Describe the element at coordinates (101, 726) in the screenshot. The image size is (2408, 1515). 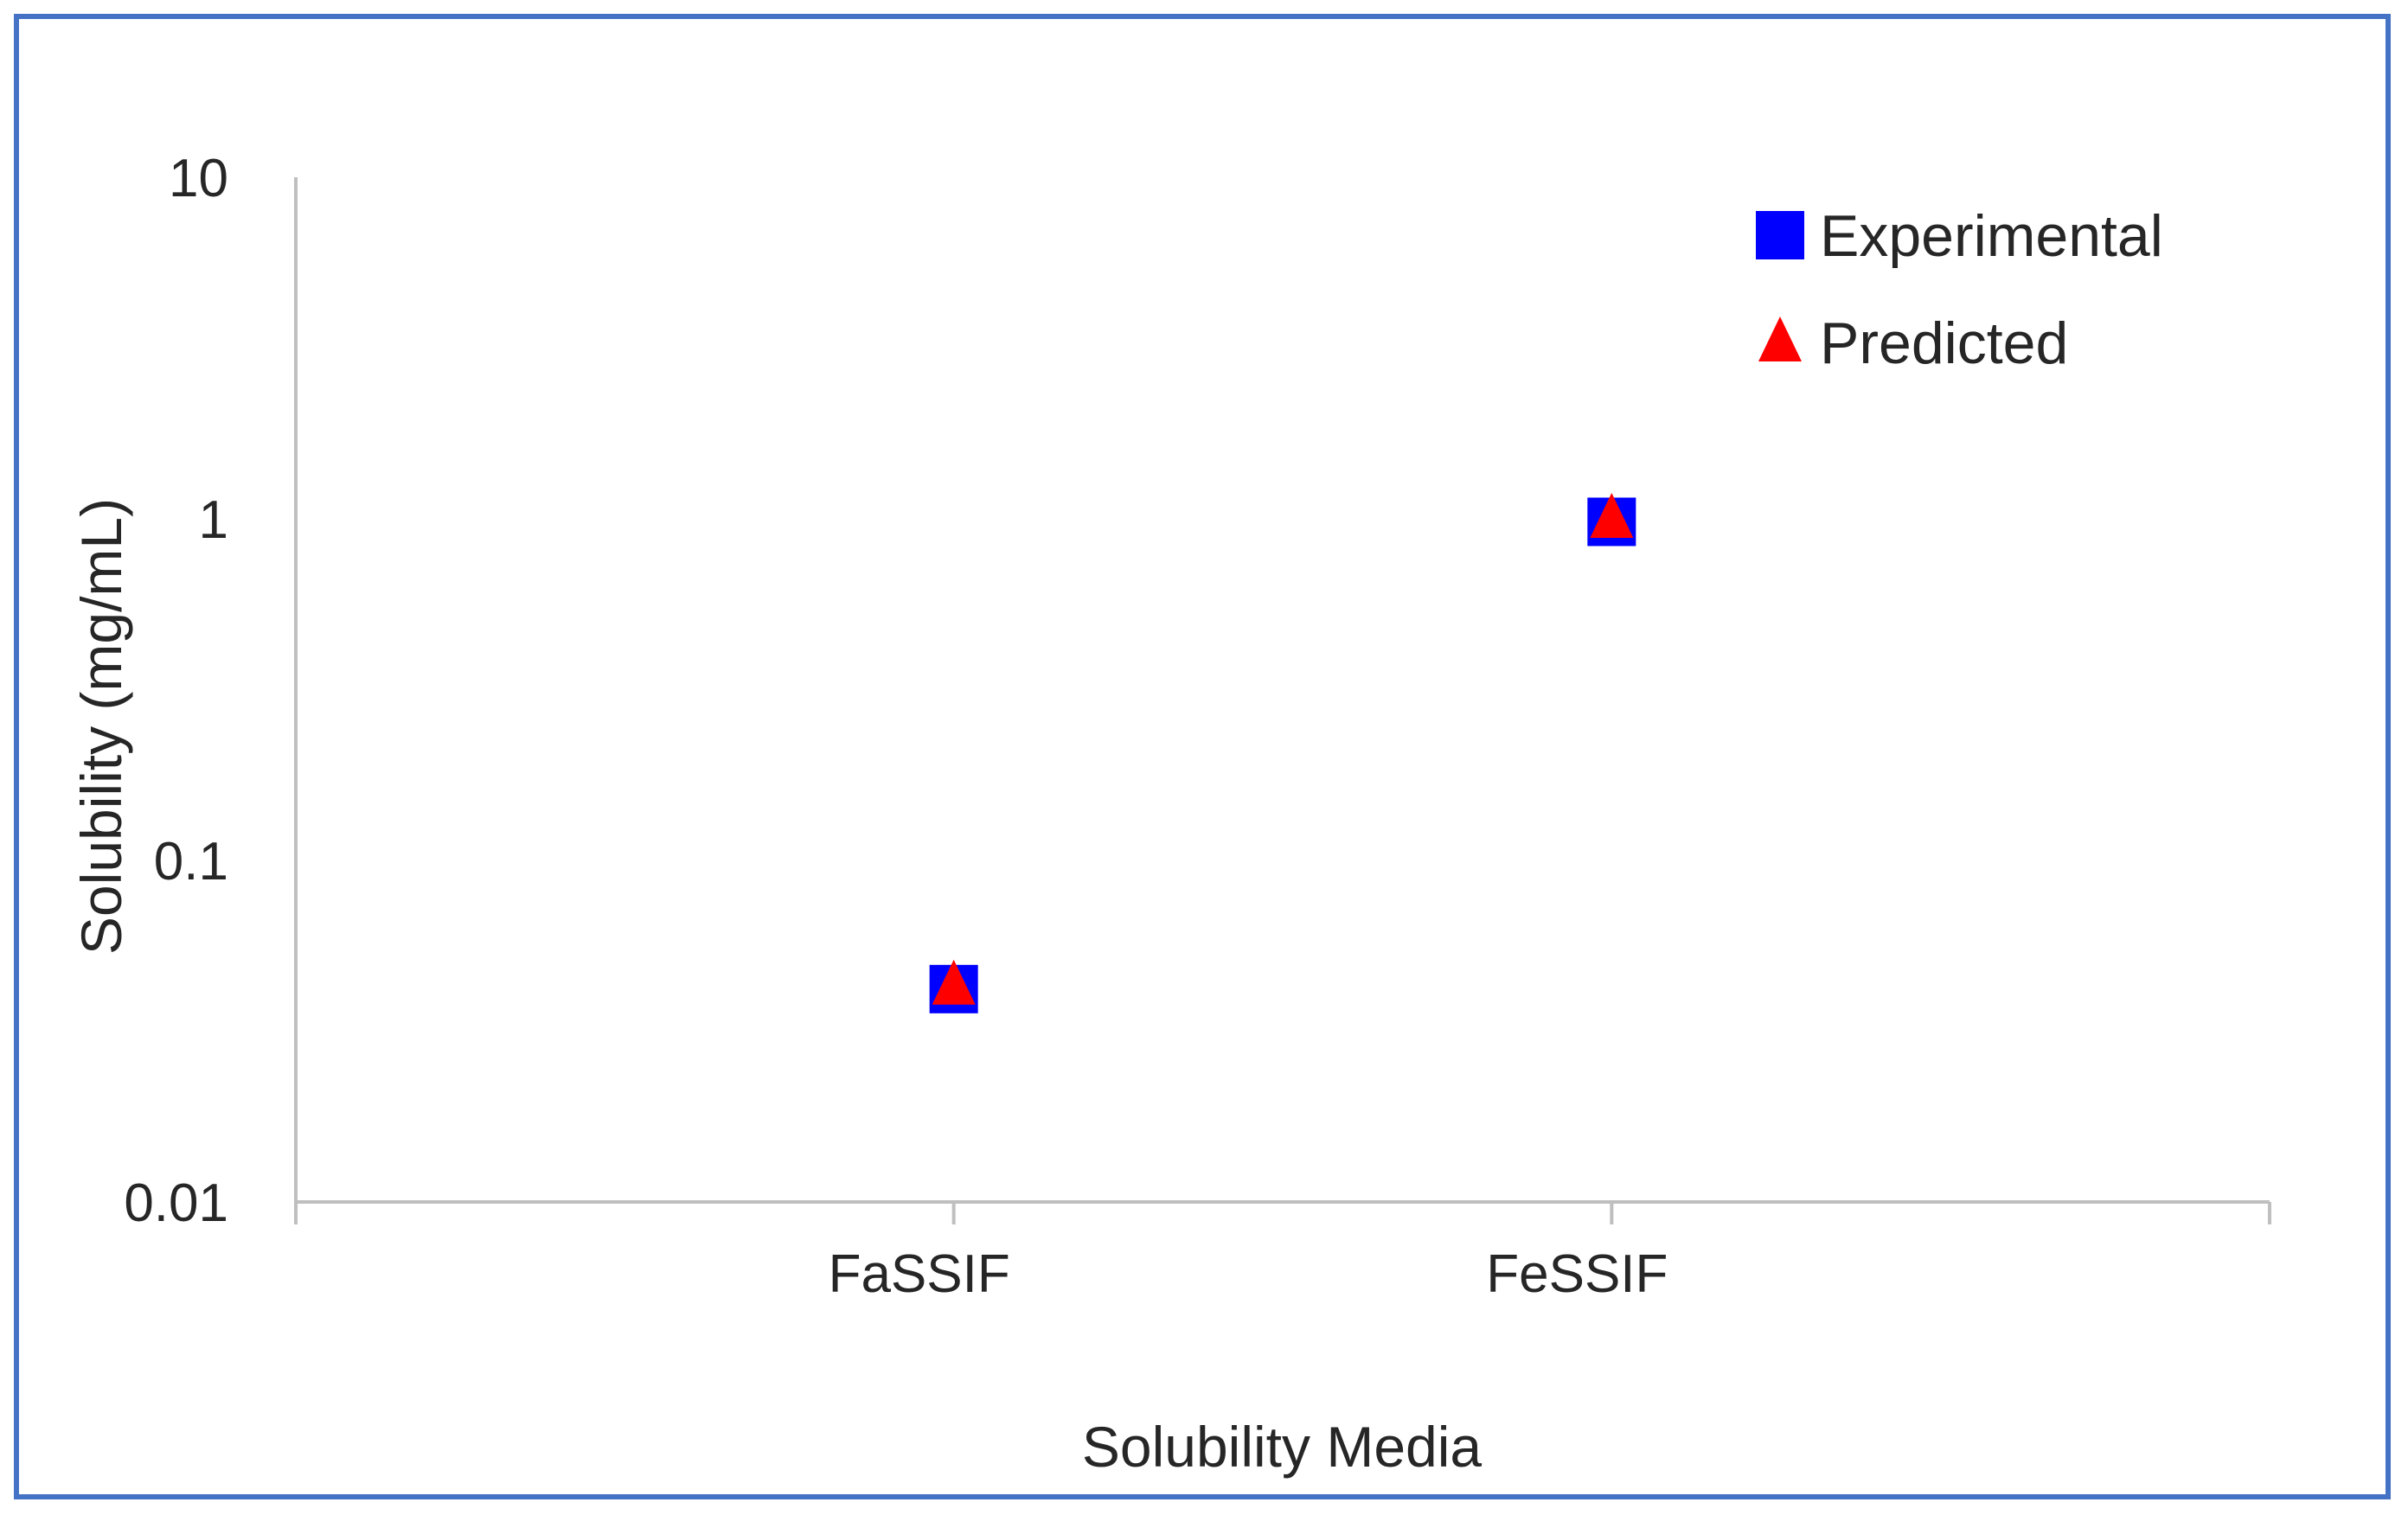
I see `y-axis-title: Solubility (mg/mL)` at that location.